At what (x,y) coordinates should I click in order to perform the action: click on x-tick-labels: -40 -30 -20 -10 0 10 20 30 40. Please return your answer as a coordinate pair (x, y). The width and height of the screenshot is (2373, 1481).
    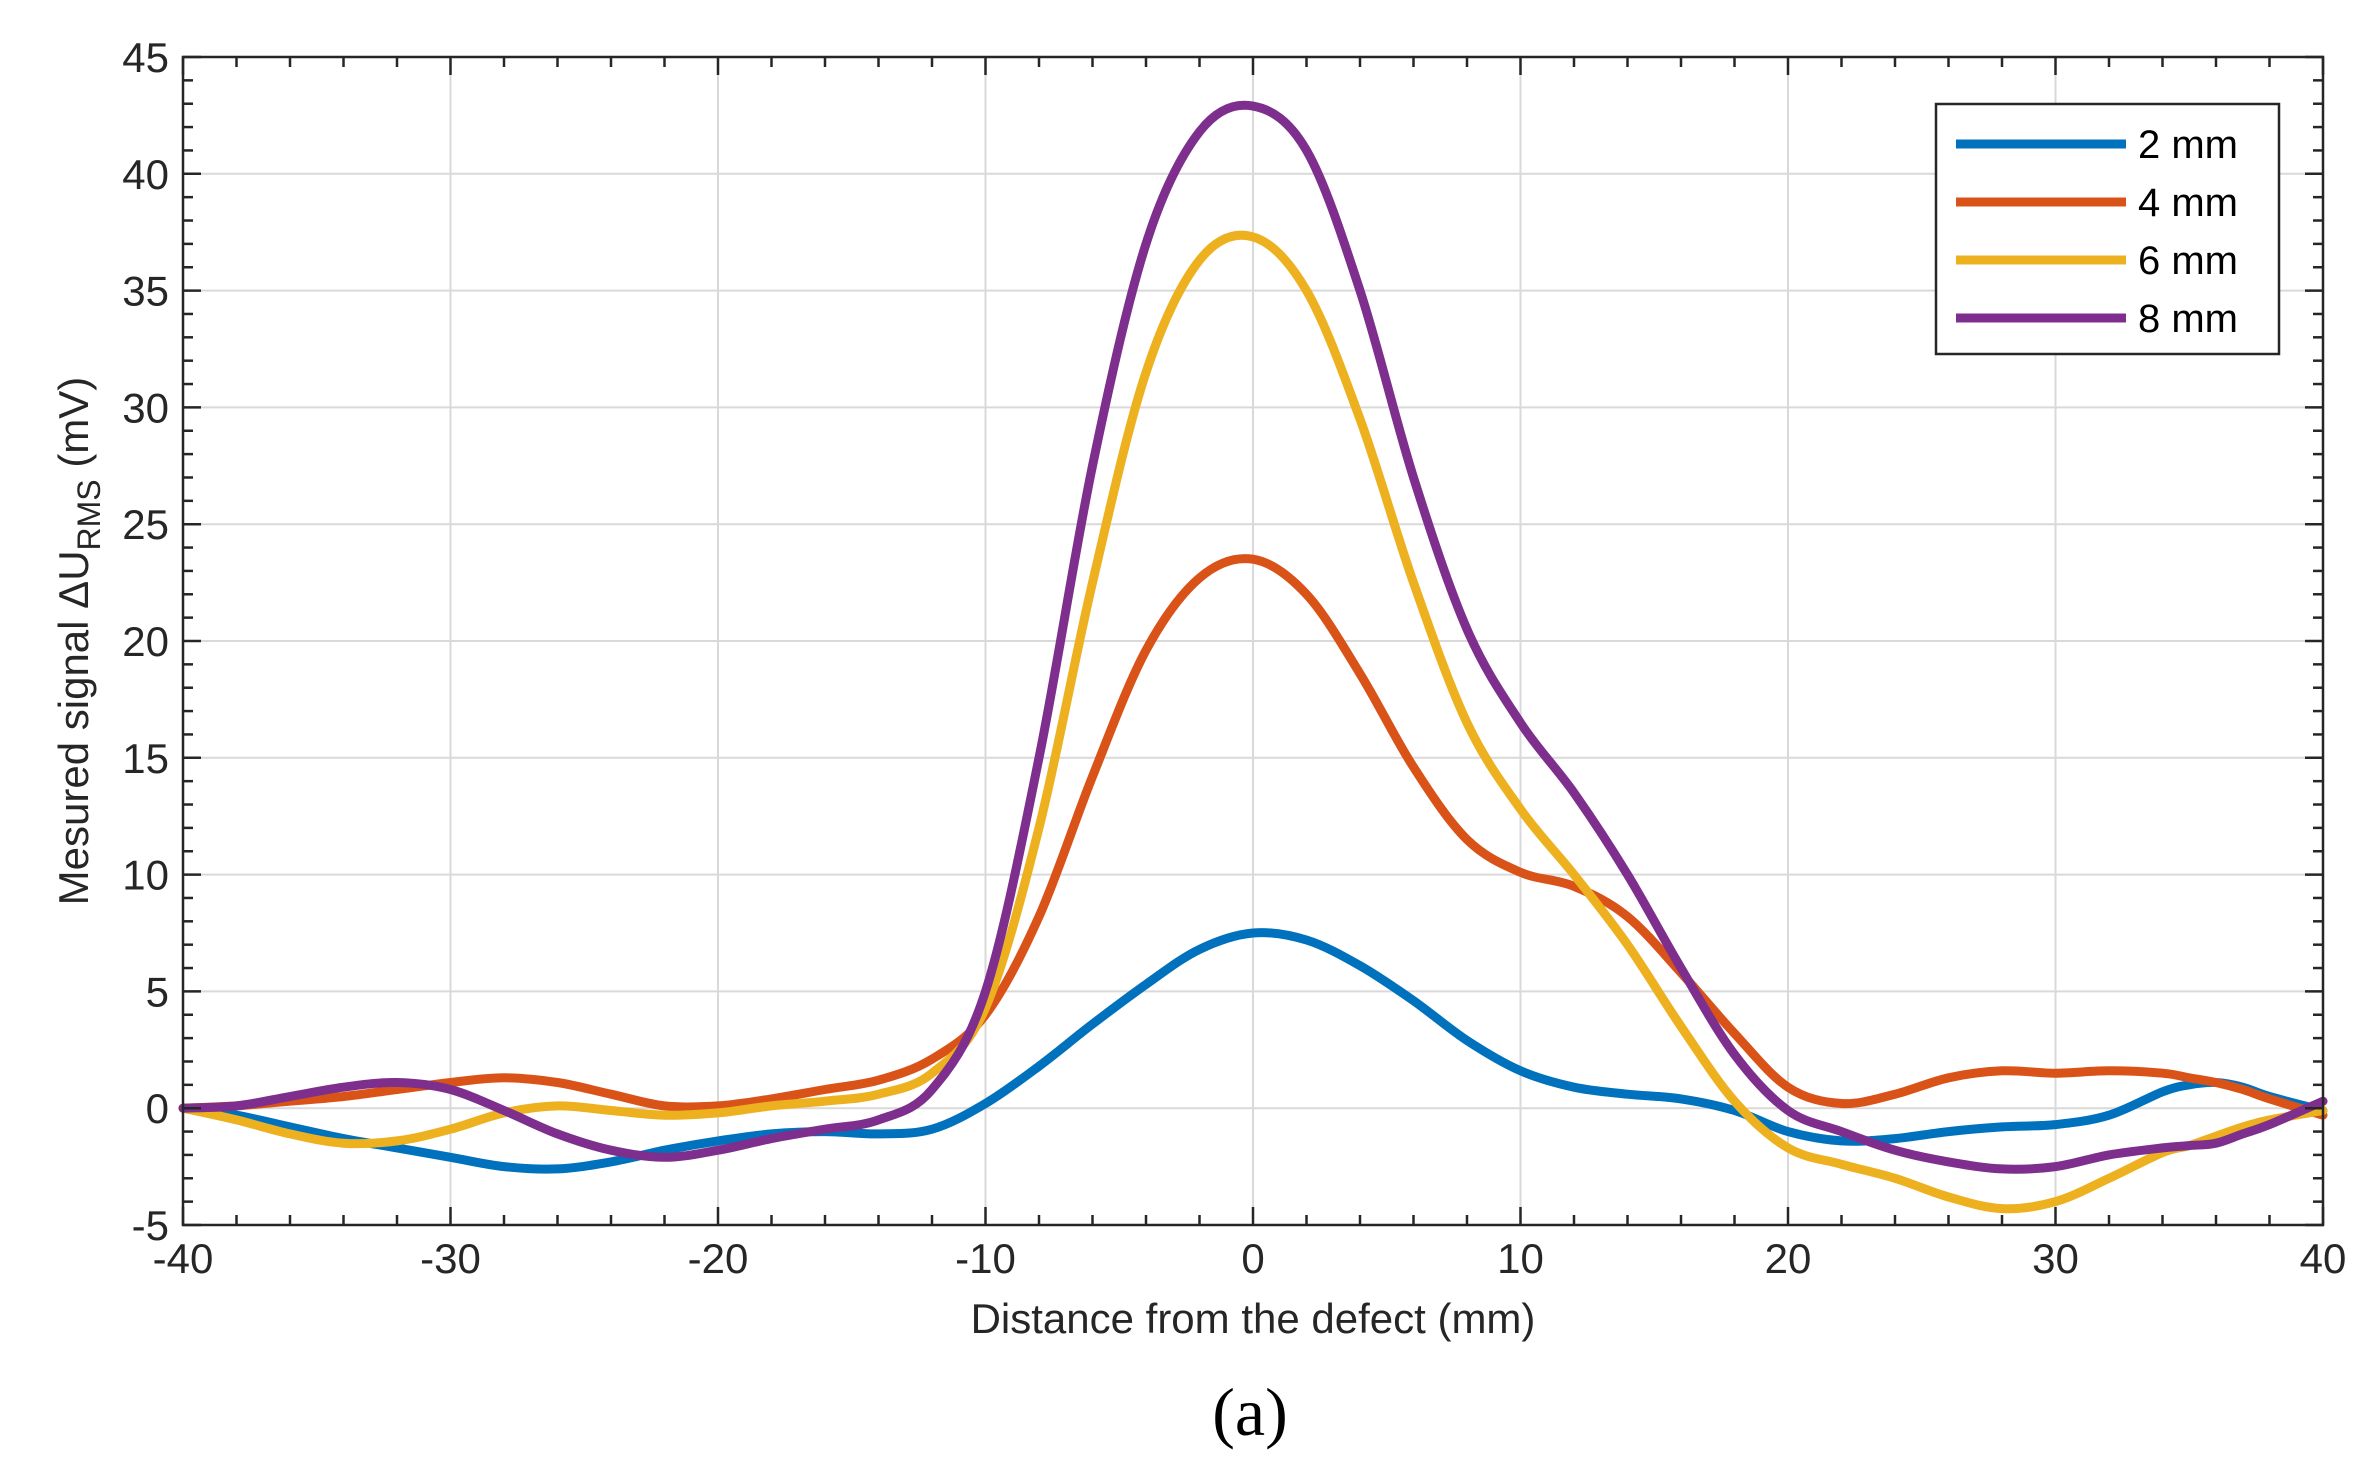
    Looking at the image, I should click on (1250, 1258).